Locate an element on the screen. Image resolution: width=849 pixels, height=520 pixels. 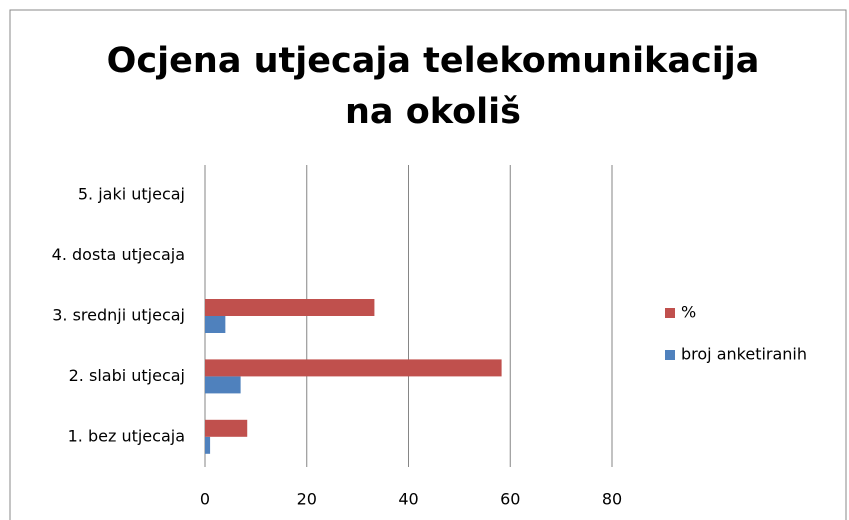
x-tick-label: 20 is located at coordinates (307, 499).